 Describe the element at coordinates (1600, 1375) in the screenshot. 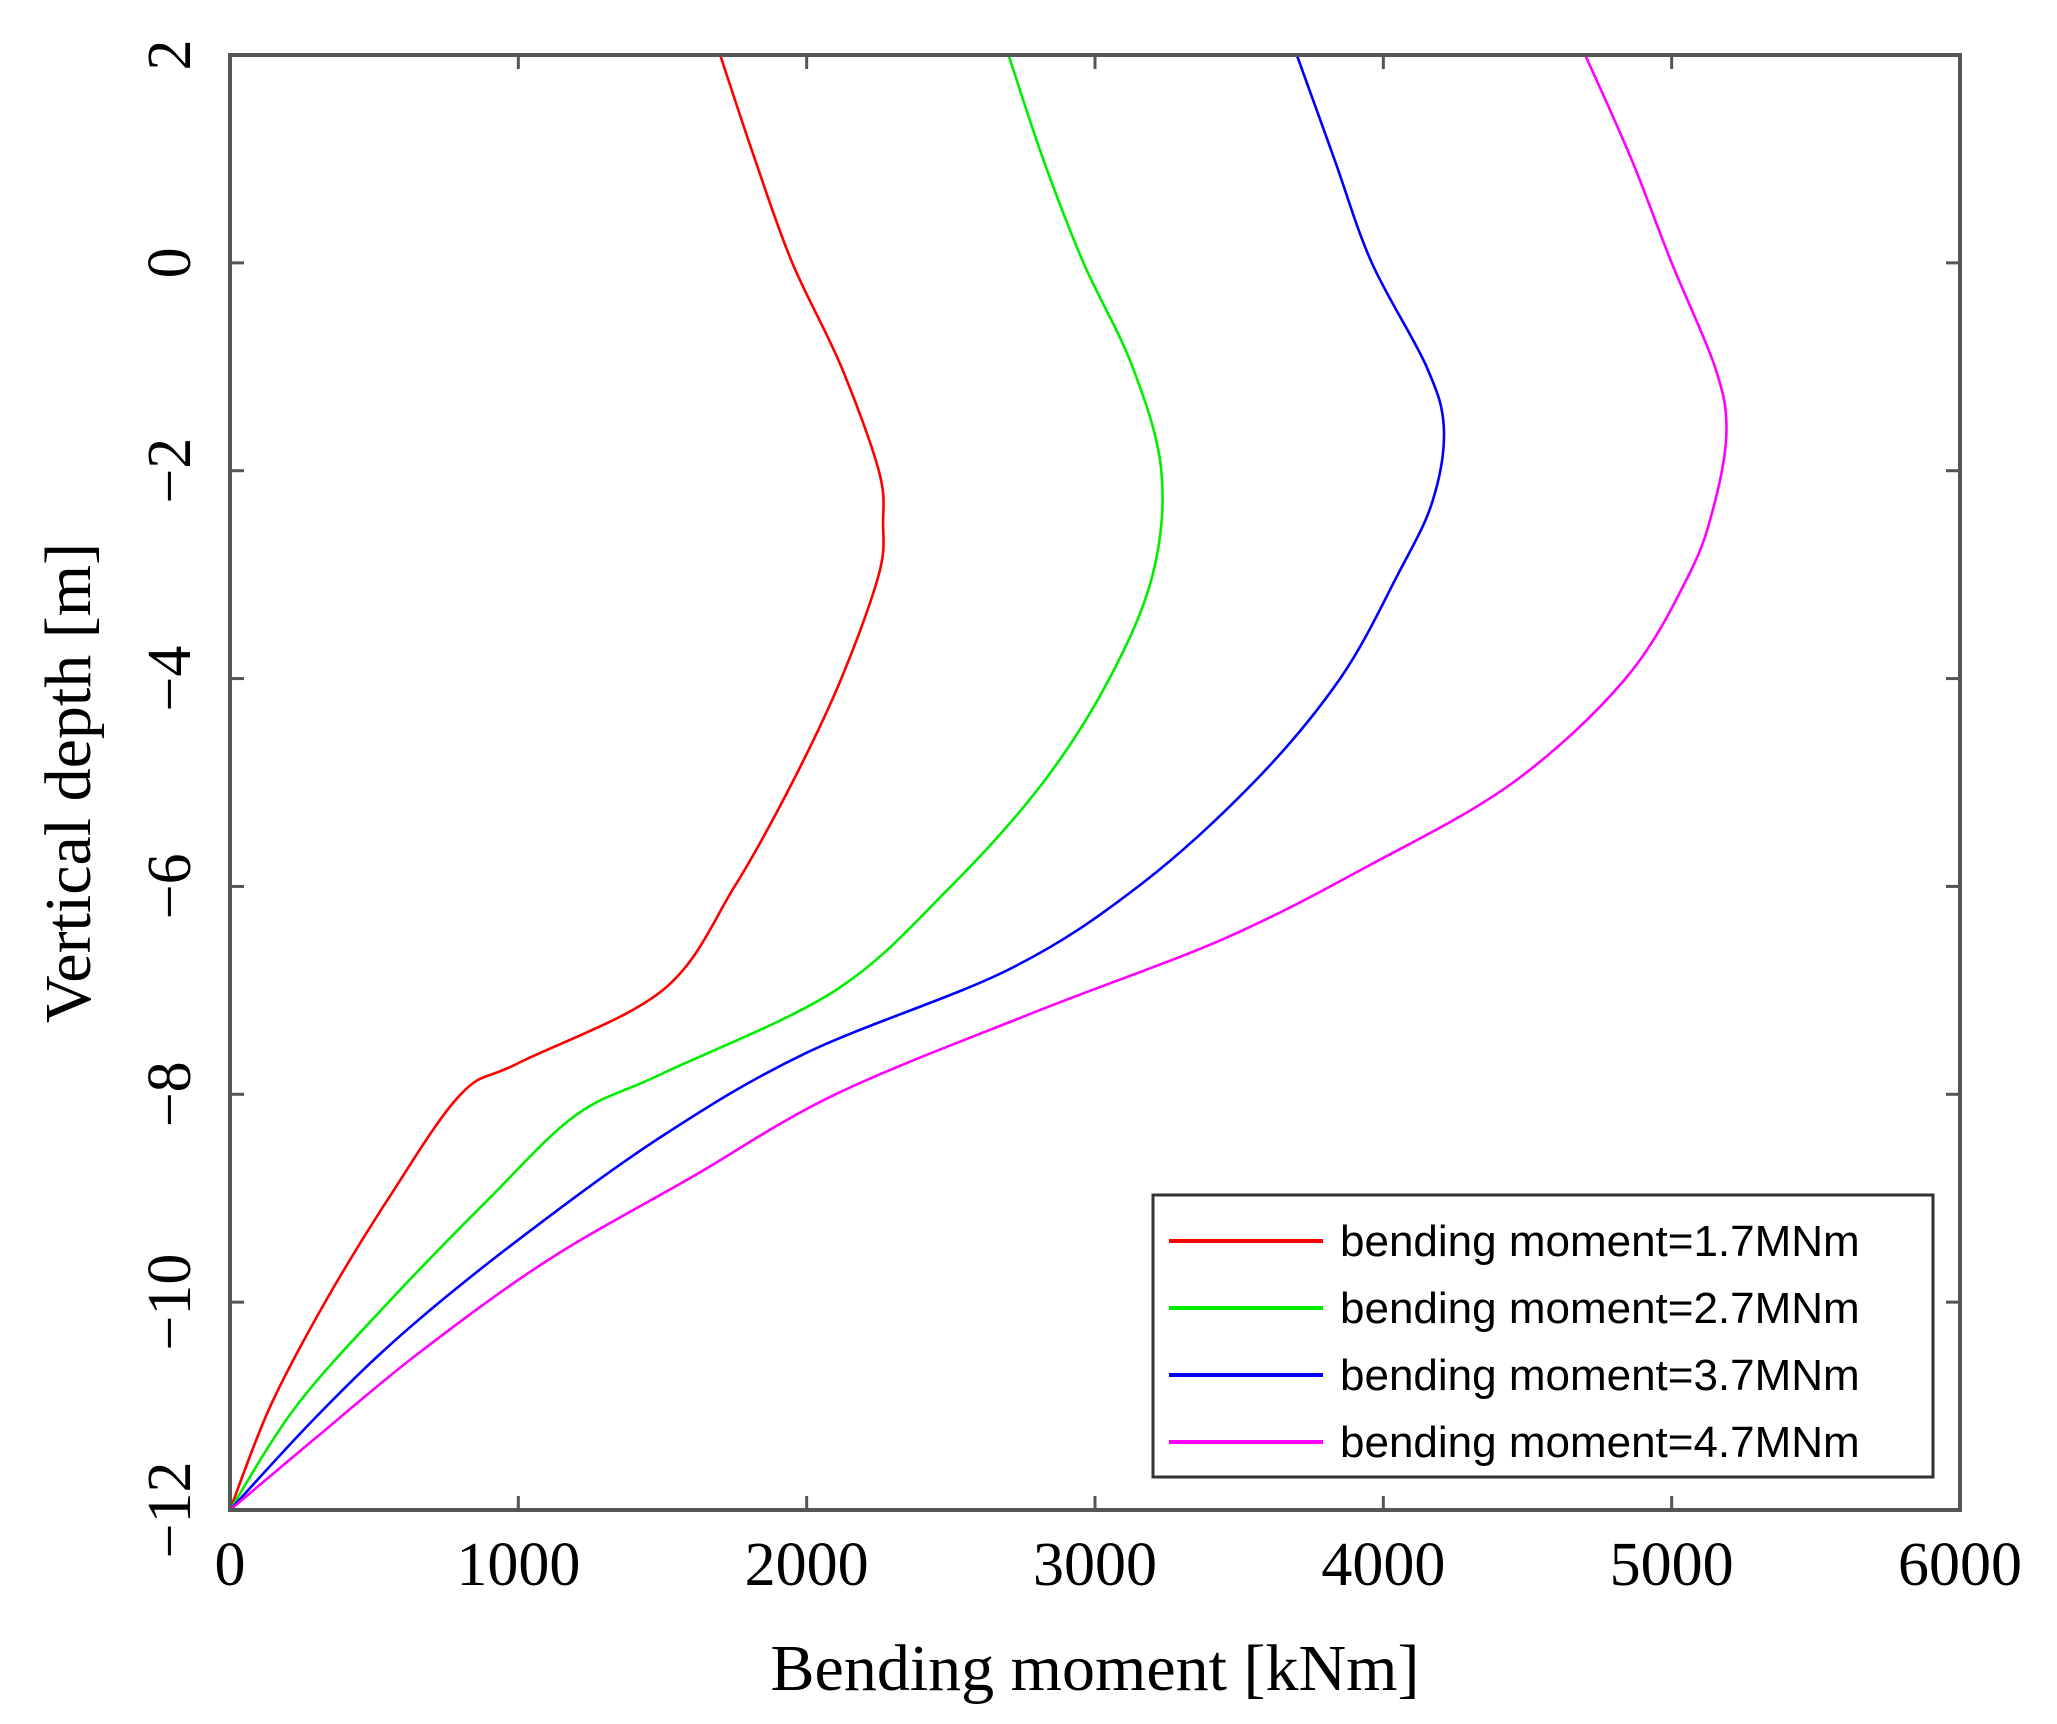

I see `legend-label: bending moment=3.7MNm` at that location.